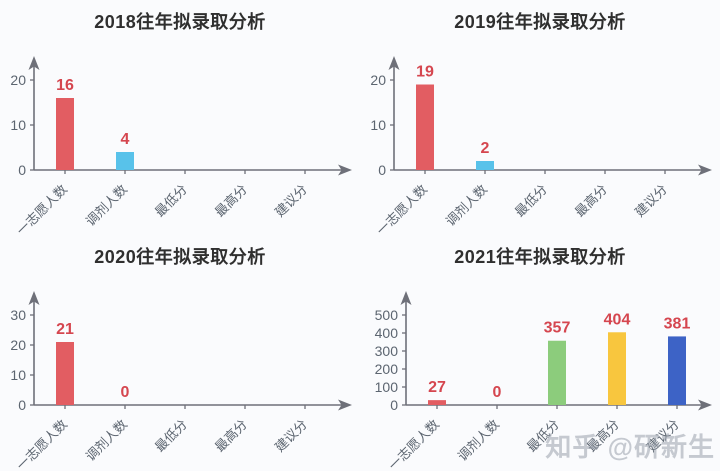  What do you see at coordinates (180, 22) in the screenshot?
I see `chart-title-2018: 2018往年拟录取分析` at bounding box center [180, 22].